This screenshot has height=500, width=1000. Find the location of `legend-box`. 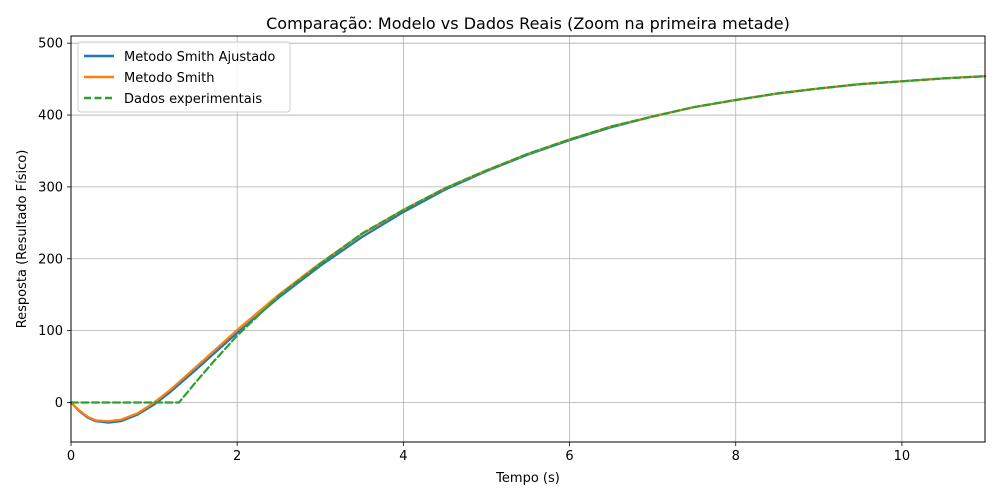

legend-box is located at coordinates (184, 77).